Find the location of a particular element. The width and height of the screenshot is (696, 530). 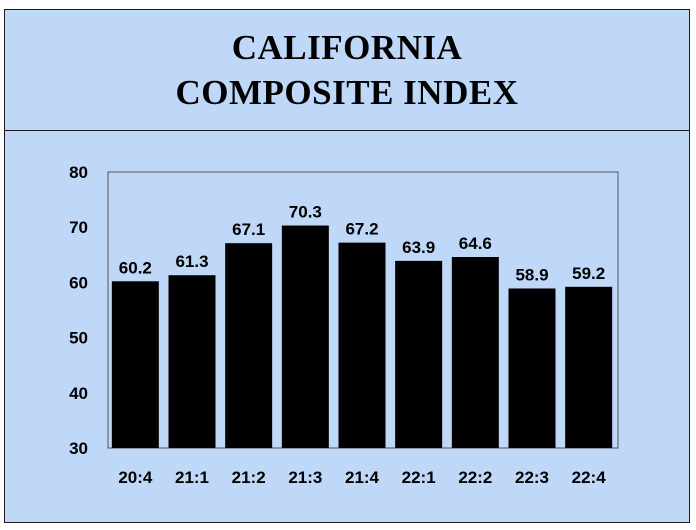

data-label: 67.1 is located at coordinates (248, 229).